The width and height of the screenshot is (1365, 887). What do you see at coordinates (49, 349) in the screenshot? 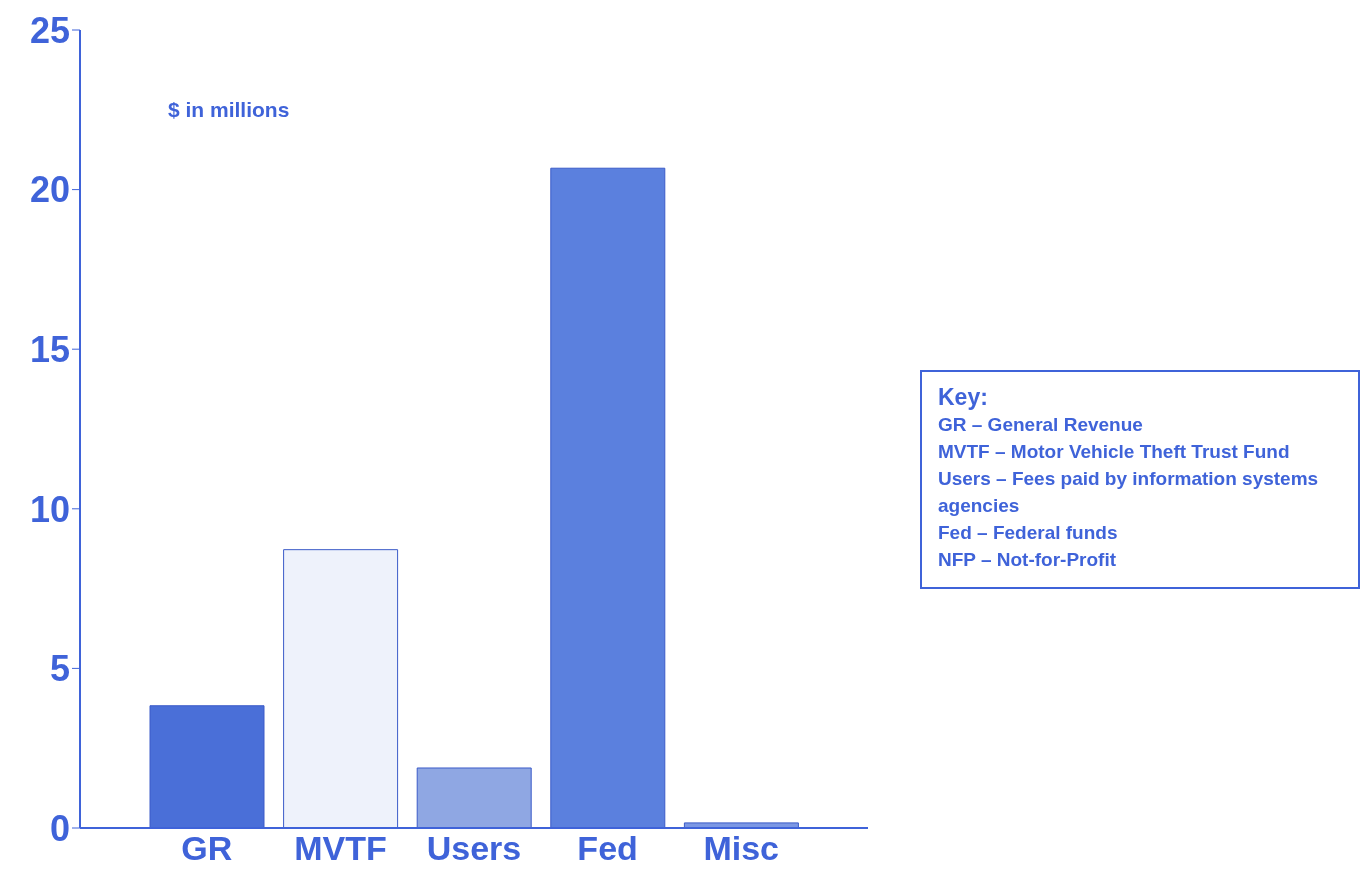
I see `y-tick-label: 15` at bounding box center [49, 349].